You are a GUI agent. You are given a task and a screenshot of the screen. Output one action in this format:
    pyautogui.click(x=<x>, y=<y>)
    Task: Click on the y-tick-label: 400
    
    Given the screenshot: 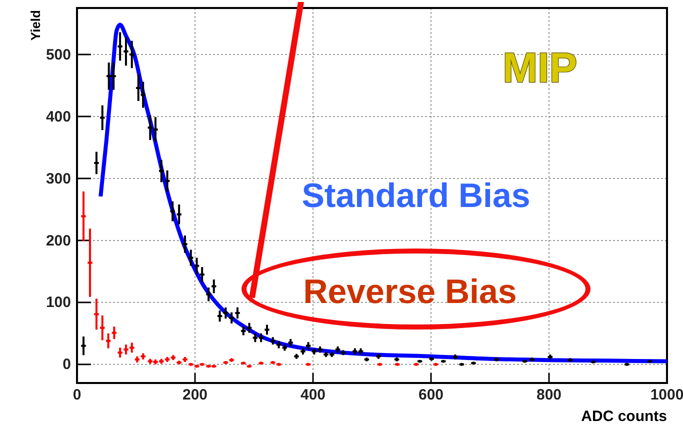 What is the action you would take?
    pyautogui.click(x=58, y=117)
    